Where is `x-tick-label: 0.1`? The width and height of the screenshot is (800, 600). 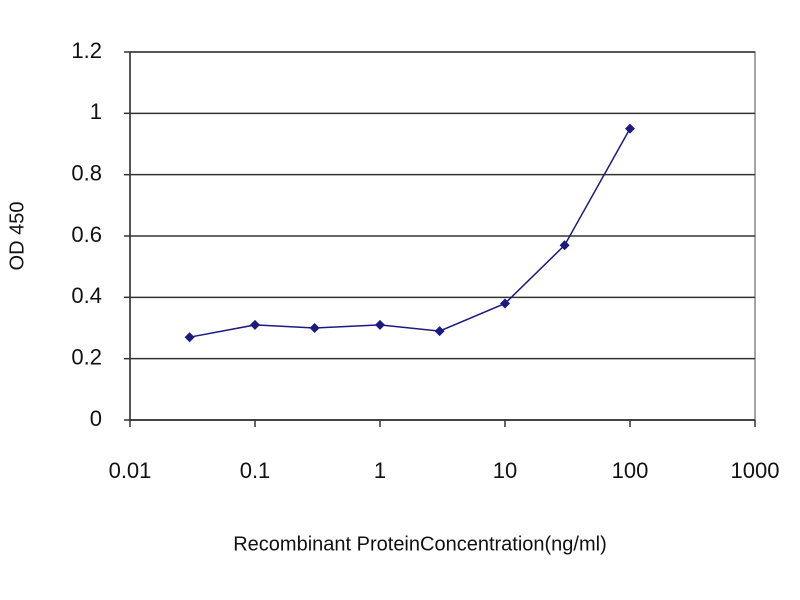
x-tick-label: 0.1 is located at coordinates (255, 470).